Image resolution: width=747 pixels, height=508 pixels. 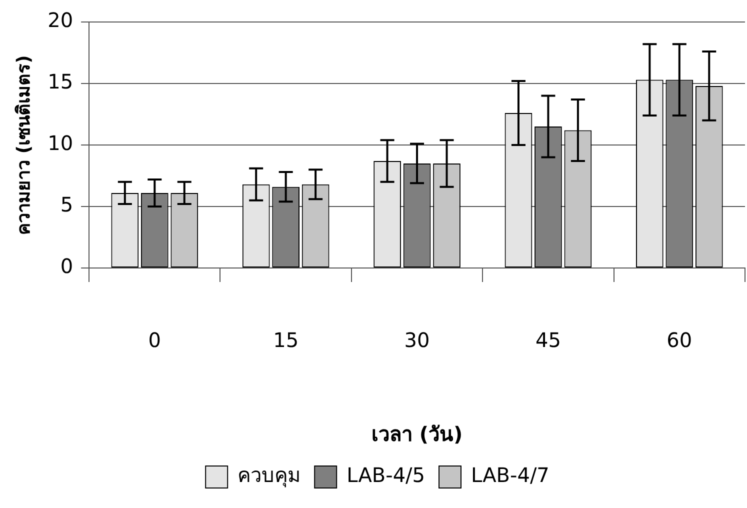 What do you see at coordinates (61, 20) in the screenshot?
I see `y-tick-label: 20` at bounding box center [61, 20].